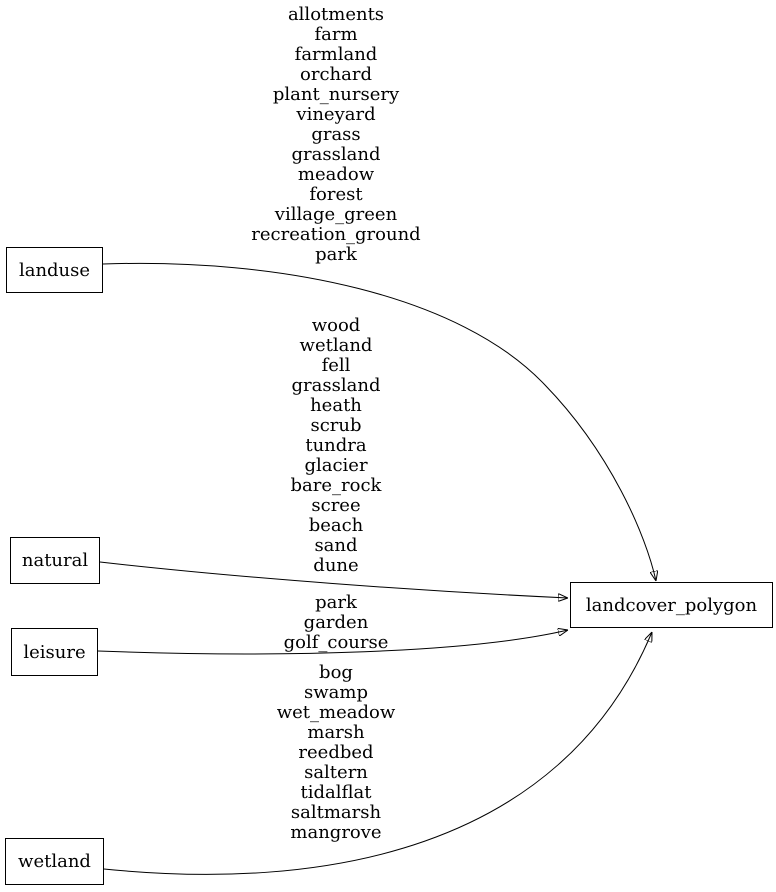 This screenshot has height=892, width=776. I want to click on edge-label-line: reedbed, so click(336, 752).